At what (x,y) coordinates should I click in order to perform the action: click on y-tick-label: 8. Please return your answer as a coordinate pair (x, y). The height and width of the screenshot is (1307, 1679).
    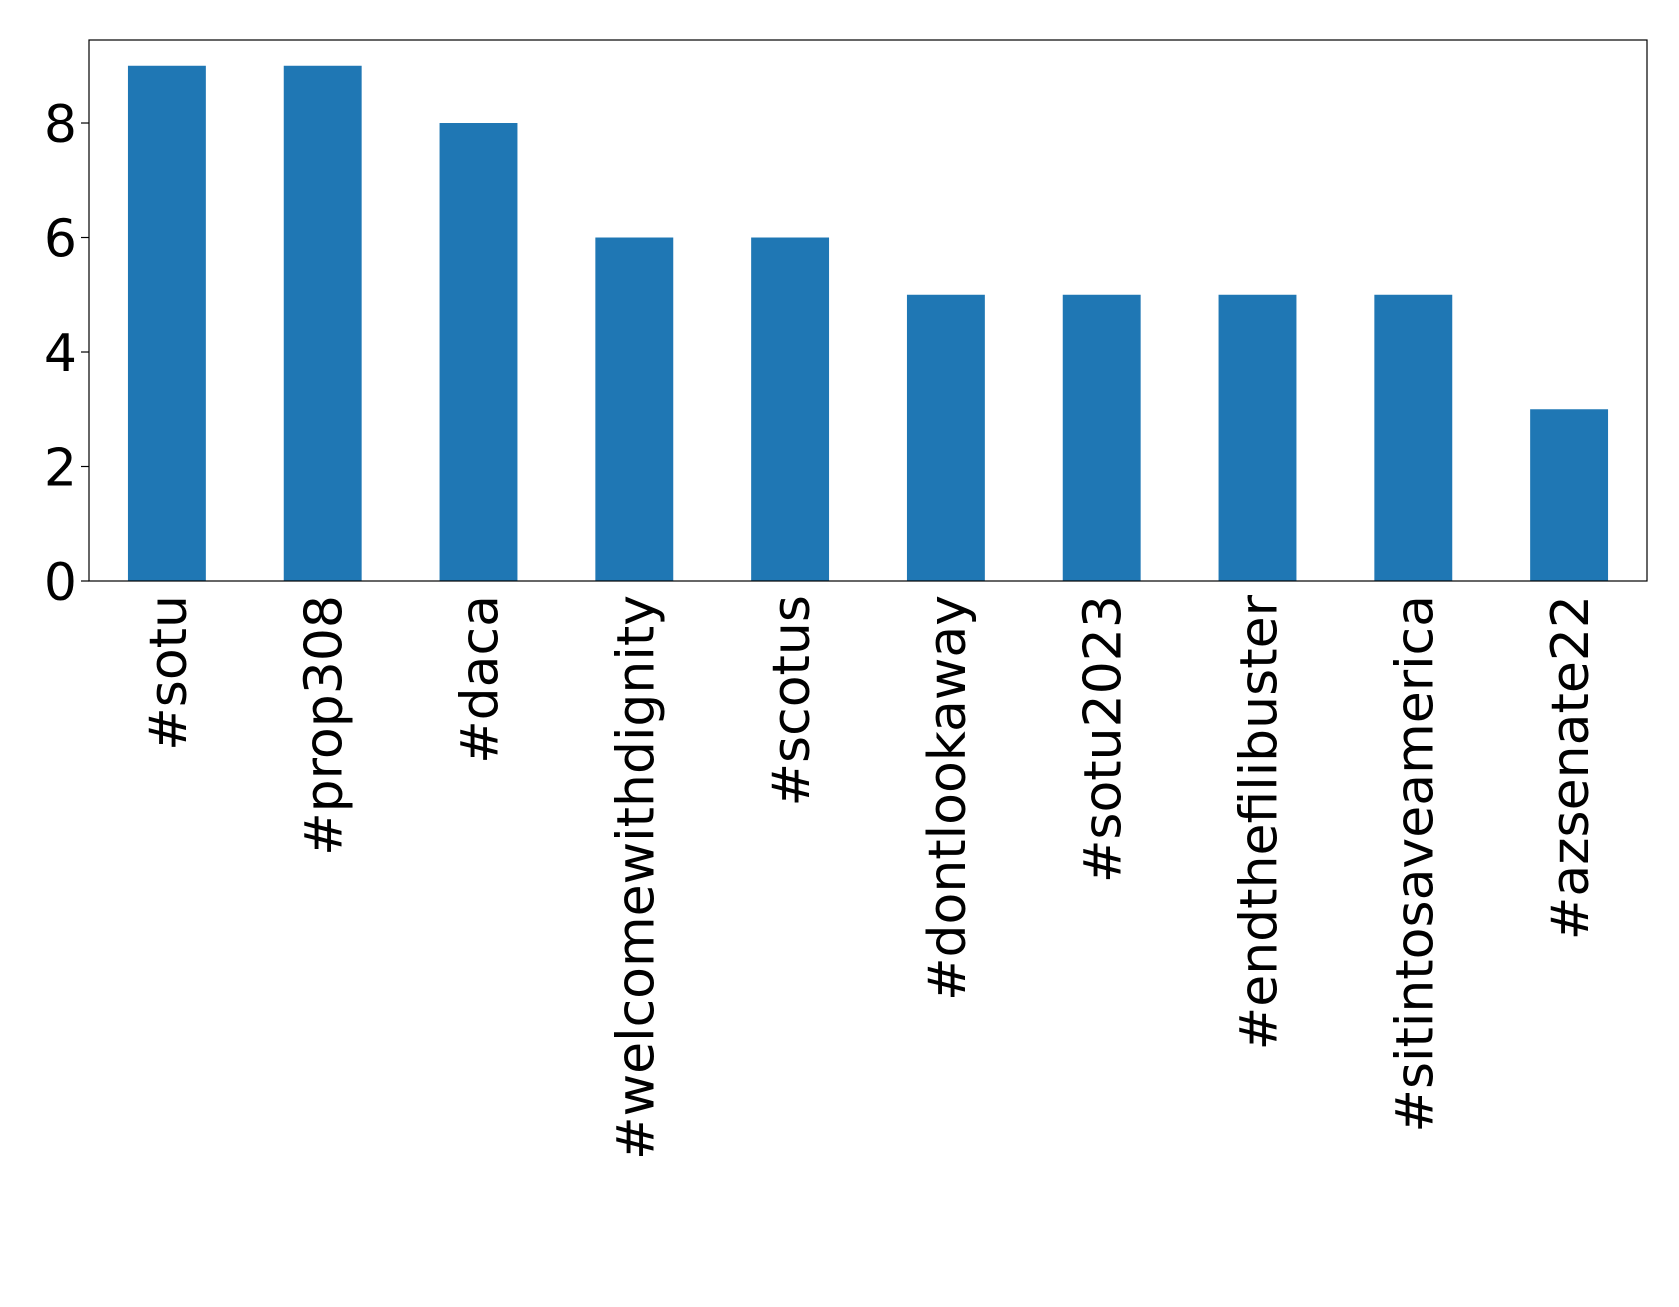
    Looking at the image, I should click on (60, 125).